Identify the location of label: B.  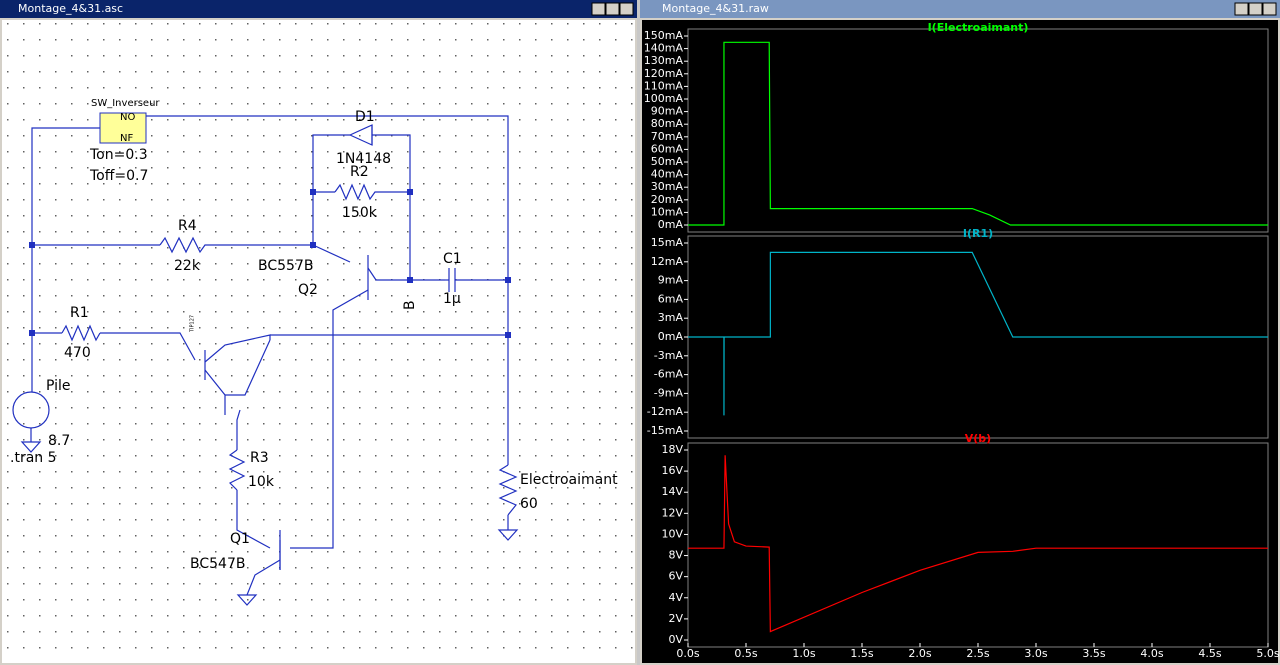
(410, 305).